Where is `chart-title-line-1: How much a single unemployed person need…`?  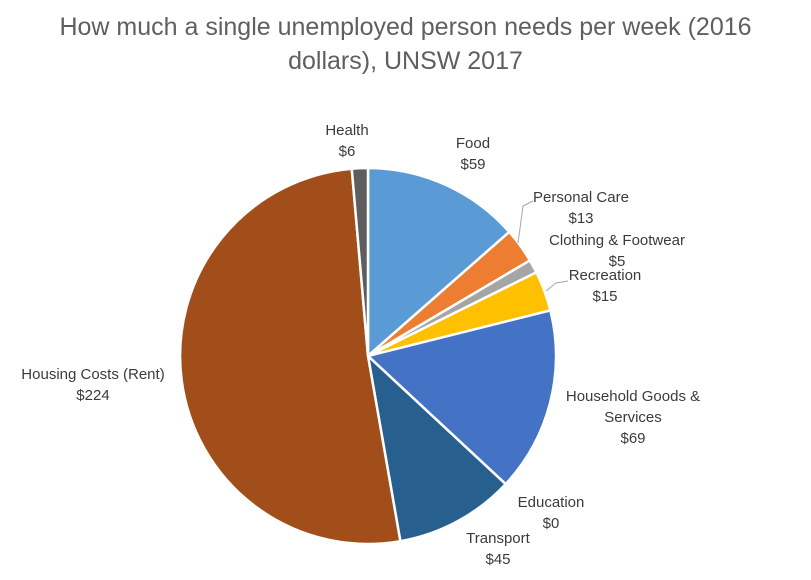
chart-title-line-1: How much a single unemployed person need… is located at coordinates (405, 27).